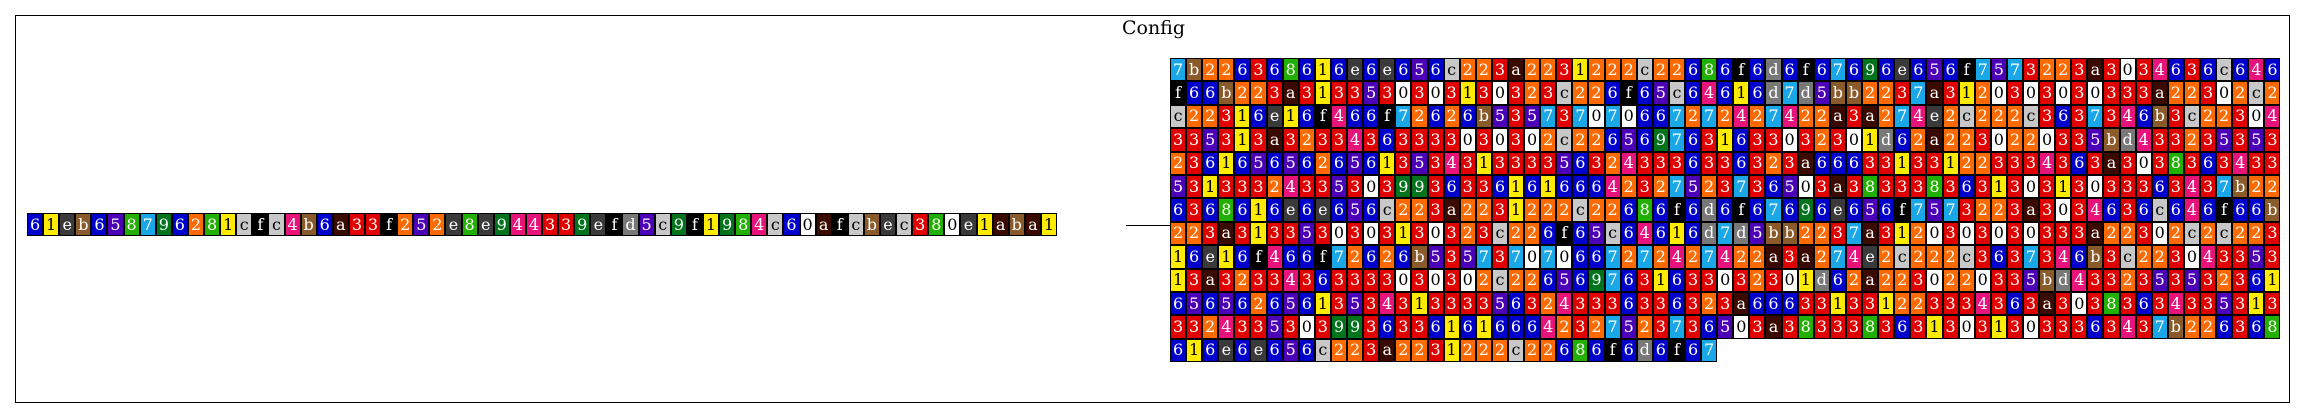 Image resolution: width=2307 pixels, height=420 pixels. Describe the element at coordinates (1676, 350) in the screenshot. I see `symbol-cell: f` at that location.